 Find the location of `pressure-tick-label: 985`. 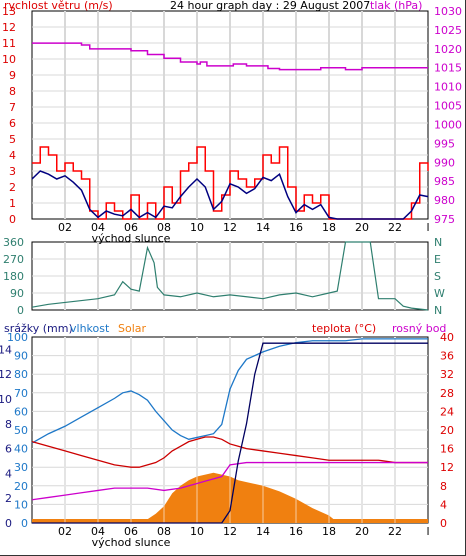

pressure-tick-label: 985 is located at coordinates (444, 181).